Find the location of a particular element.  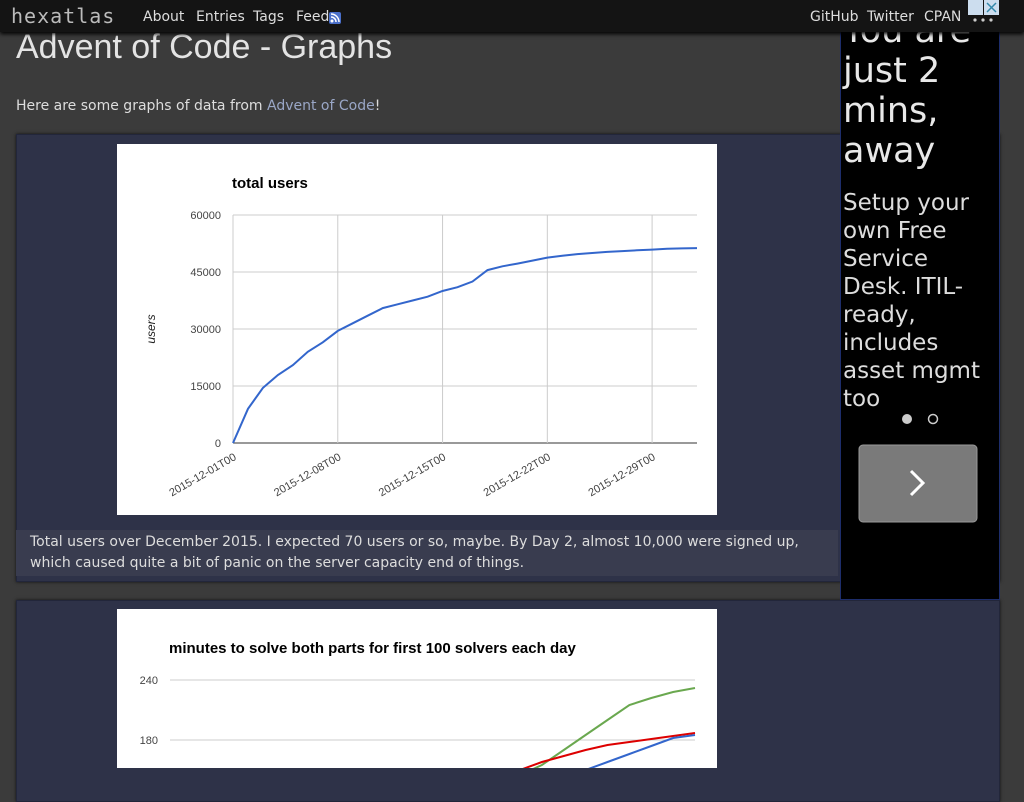

nav-link: Twitter is located at coordinates (890, 17).